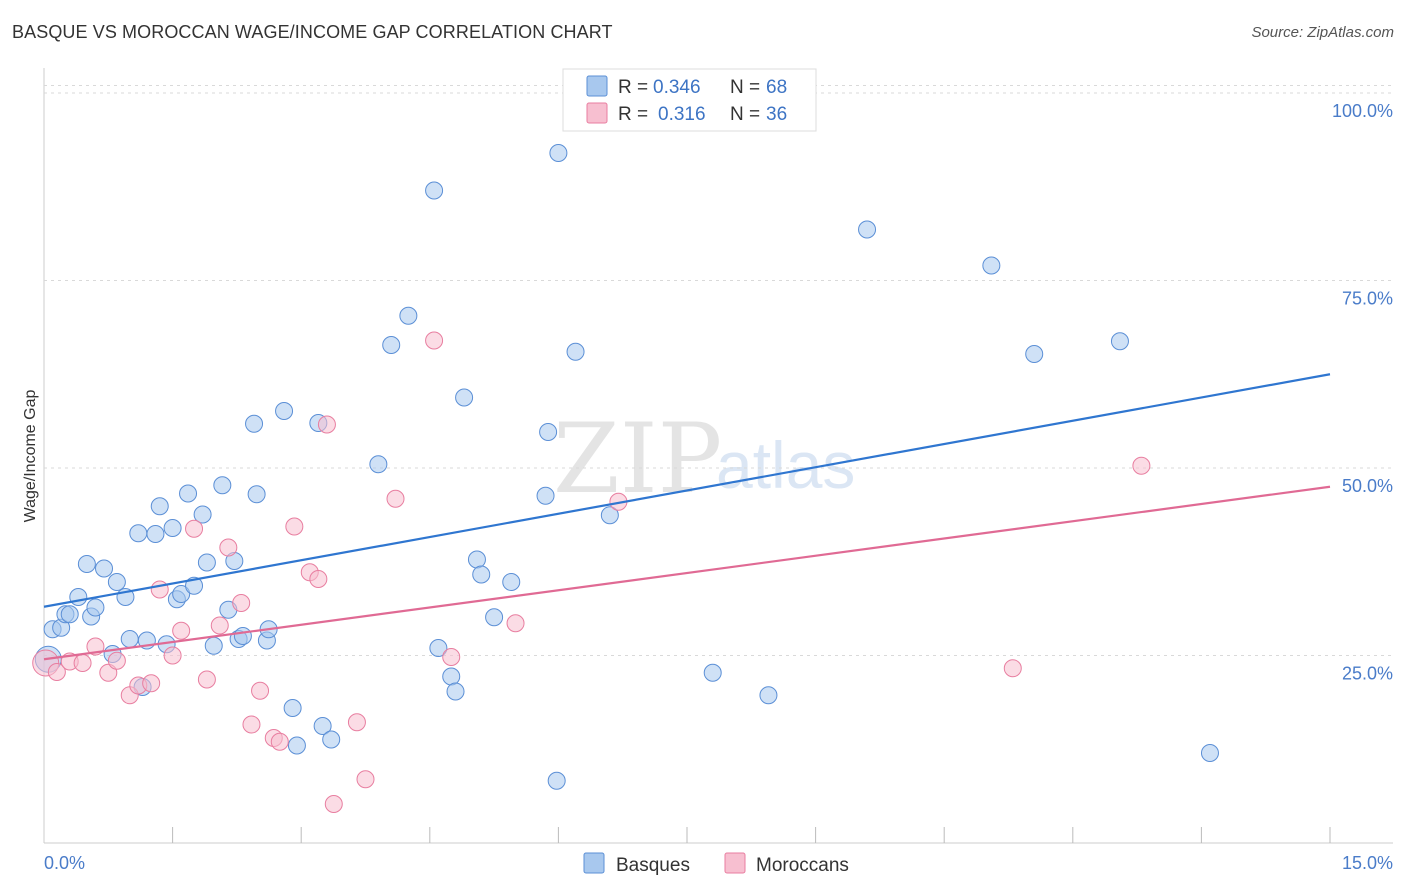 This screenshot has height=892, width=1406. I want to click on y-tick-label: 25.0%, so click(1367, 674).